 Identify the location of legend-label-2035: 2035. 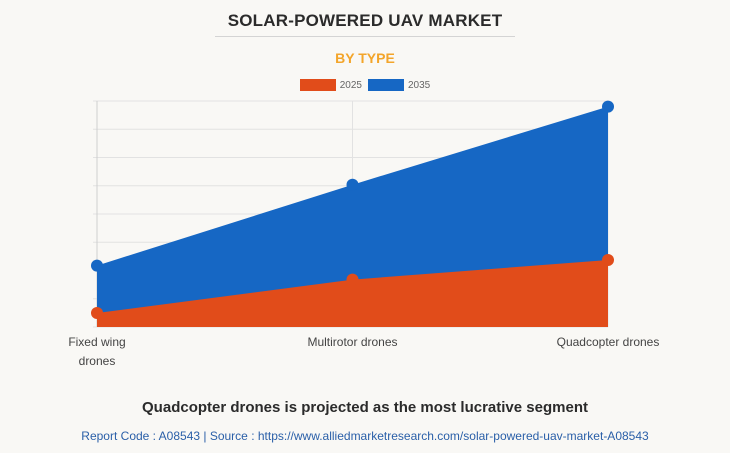
(419, 85).